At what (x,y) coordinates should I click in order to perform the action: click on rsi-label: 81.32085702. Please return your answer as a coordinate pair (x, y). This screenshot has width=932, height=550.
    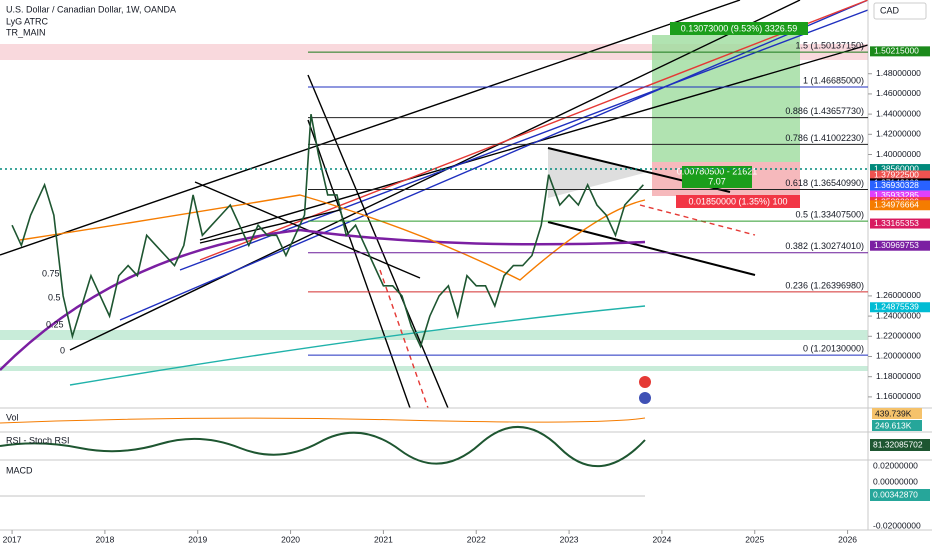
    Looking at the image, I should click on (898, 444).